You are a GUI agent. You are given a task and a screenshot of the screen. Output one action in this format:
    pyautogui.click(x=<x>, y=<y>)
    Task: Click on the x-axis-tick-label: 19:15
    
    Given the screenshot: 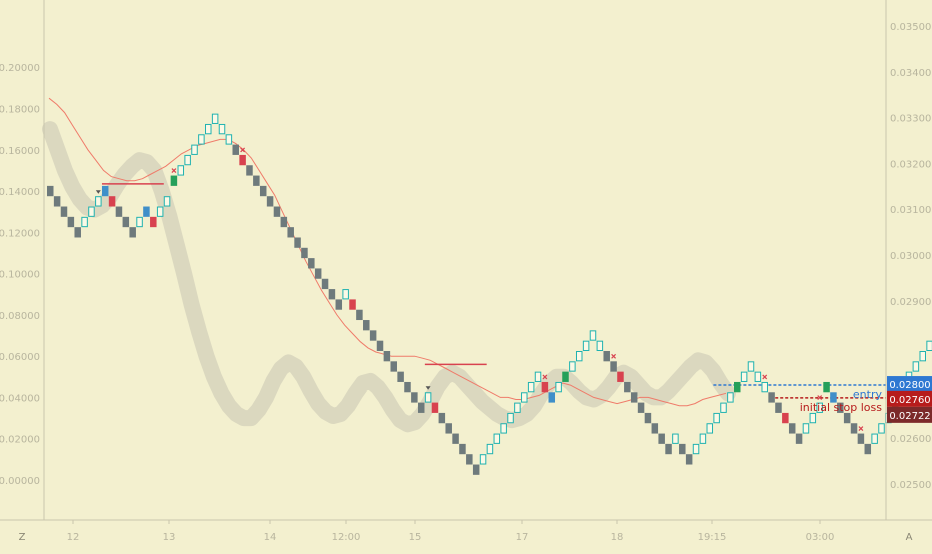 What is the action you would take?
    pyautogui.click(x=712, y=537)
    